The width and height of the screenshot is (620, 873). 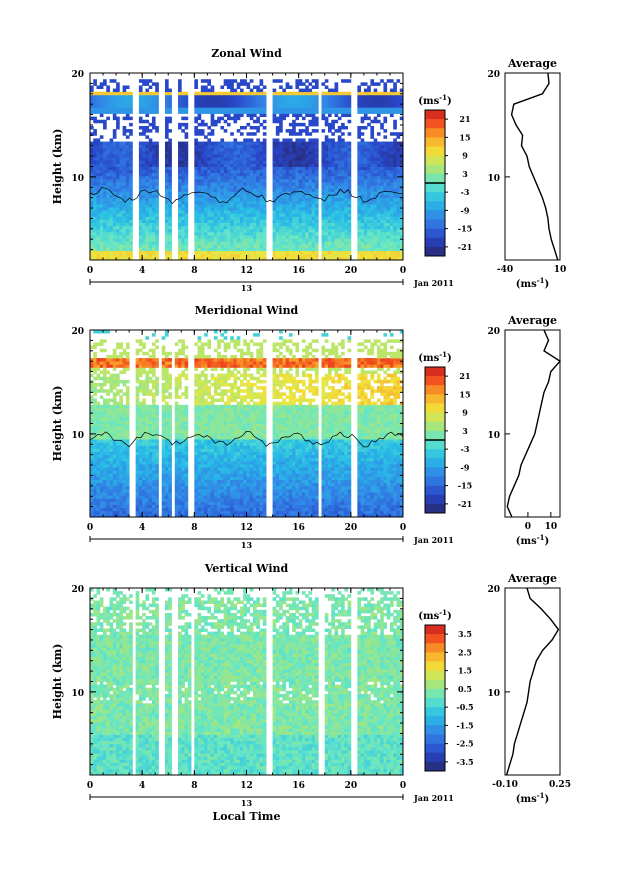 I want to click on colorbar-swatch, so click(x=435, y=160).